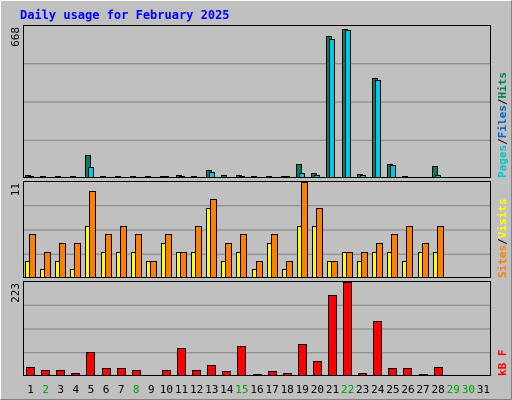  I want to click on x-tick-label-day-8: 8, so click(136, 389).